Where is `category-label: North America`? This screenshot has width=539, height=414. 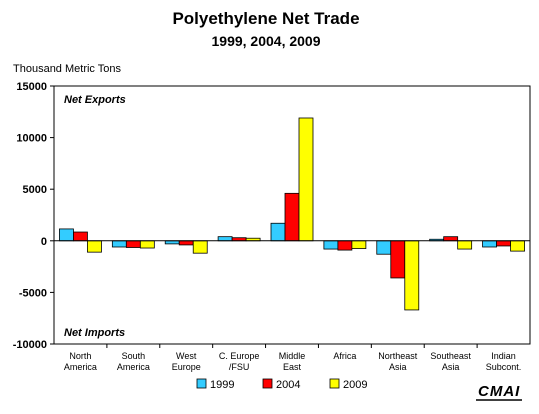 category-label: North America is located at coordinates (80, 361).